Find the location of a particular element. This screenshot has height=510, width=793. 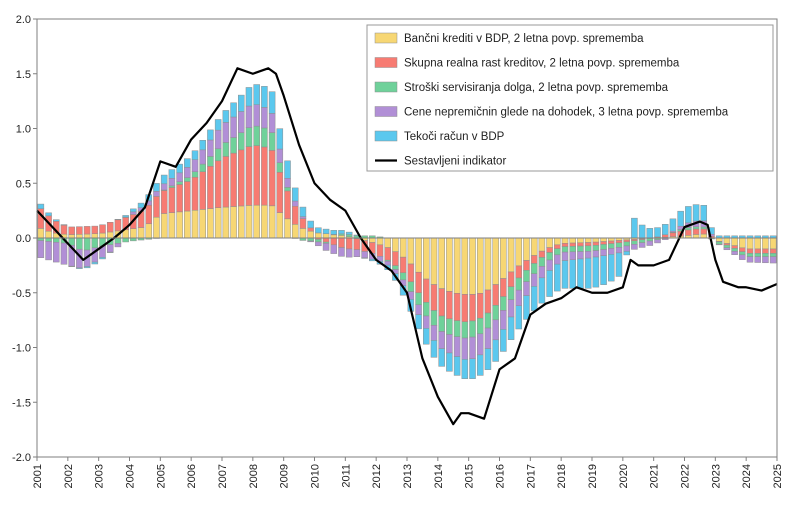

x-tick-label: 2006 is located at coordinates (192, 476).